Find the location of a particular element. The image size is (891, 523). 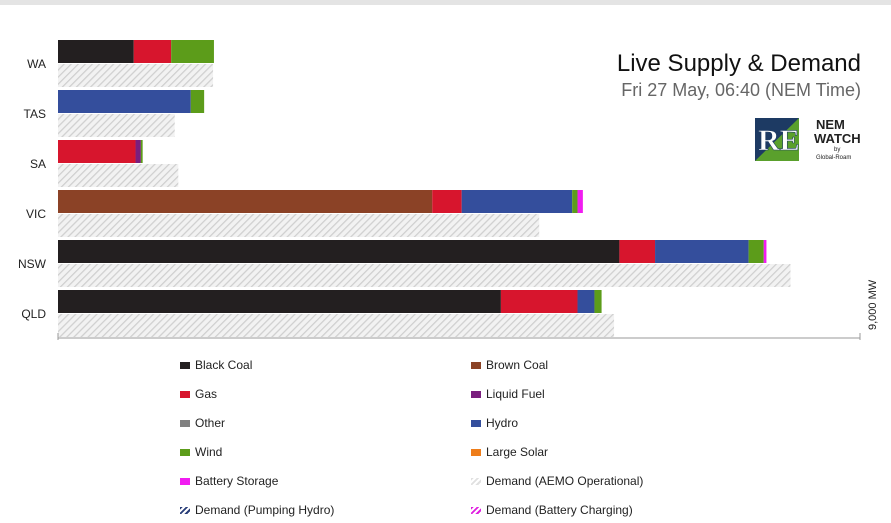

legend-item-demand-aemo-operational: Demand (AEMO Operational) is located at coordinates (557, 481).